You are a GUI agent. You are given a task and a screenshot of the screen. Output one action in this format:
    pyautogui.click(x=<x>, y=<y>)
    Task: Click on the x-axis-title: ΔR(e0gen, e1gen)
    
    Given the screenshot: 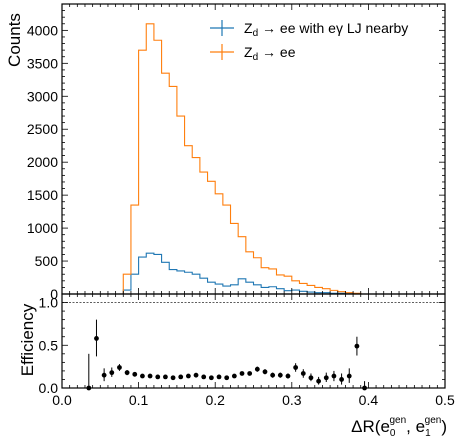 What is the action you would take?
    pyautogui.click(x=399, y=427)
    